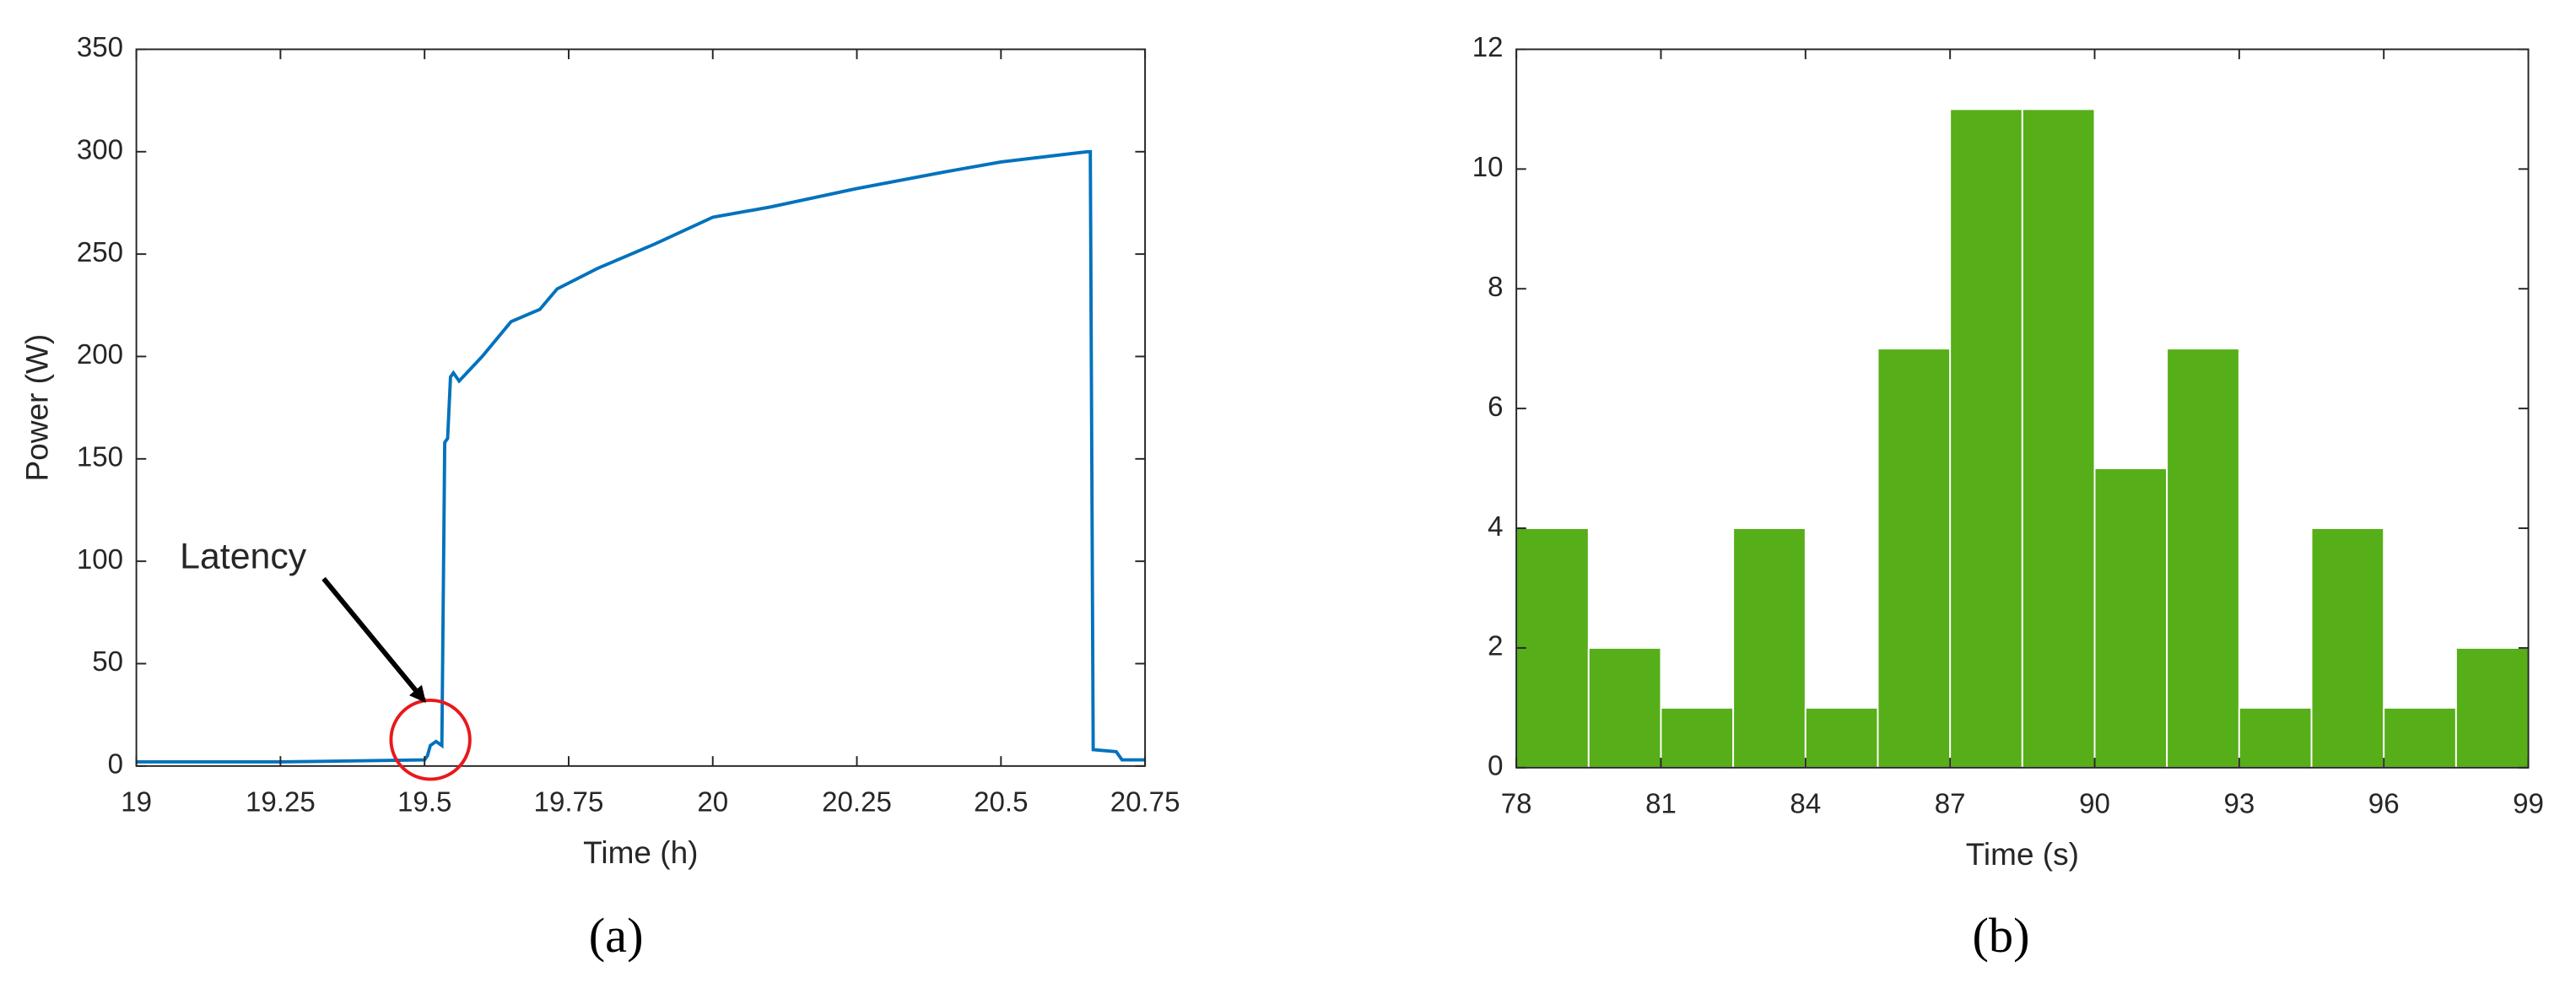  Describe the element at coordinates (1495, 527) in the screenshot. I see `y-tick-label: 4` at that location.